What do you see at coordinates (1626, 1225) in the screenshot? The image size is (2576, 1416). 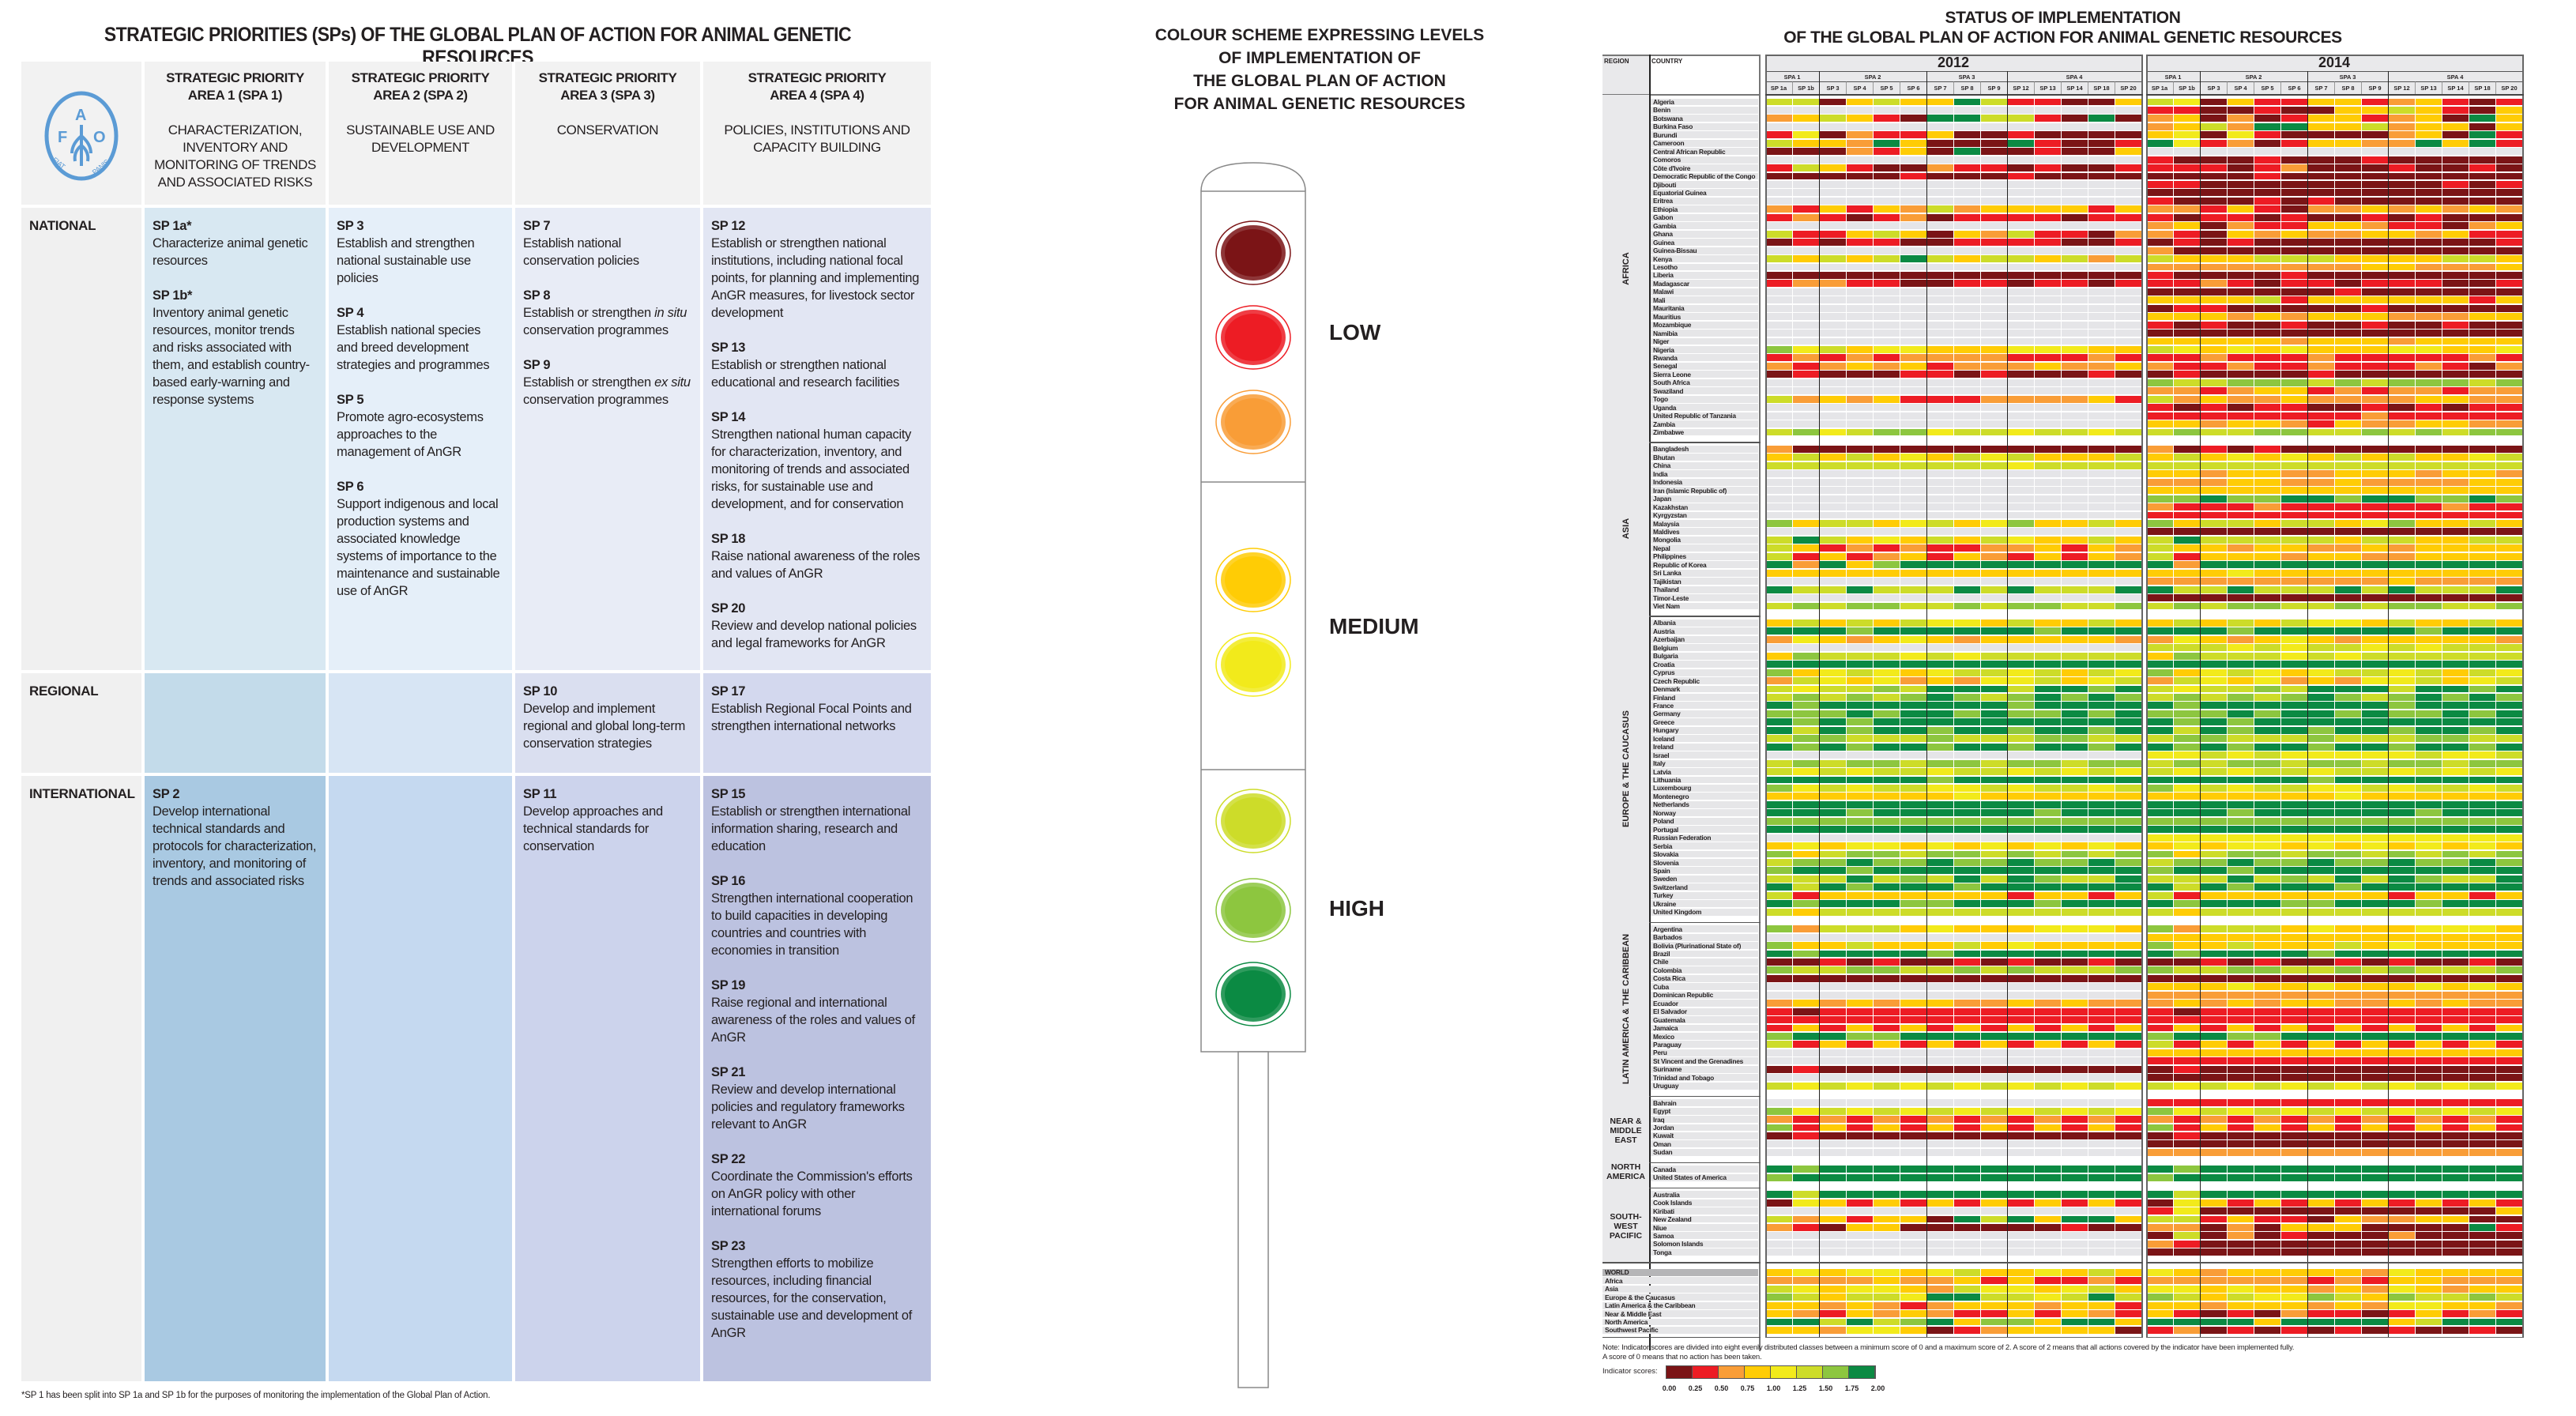 I see `region-cell: SOUTH-WEST PACIFIC` at bounding box center [1626, 1225].